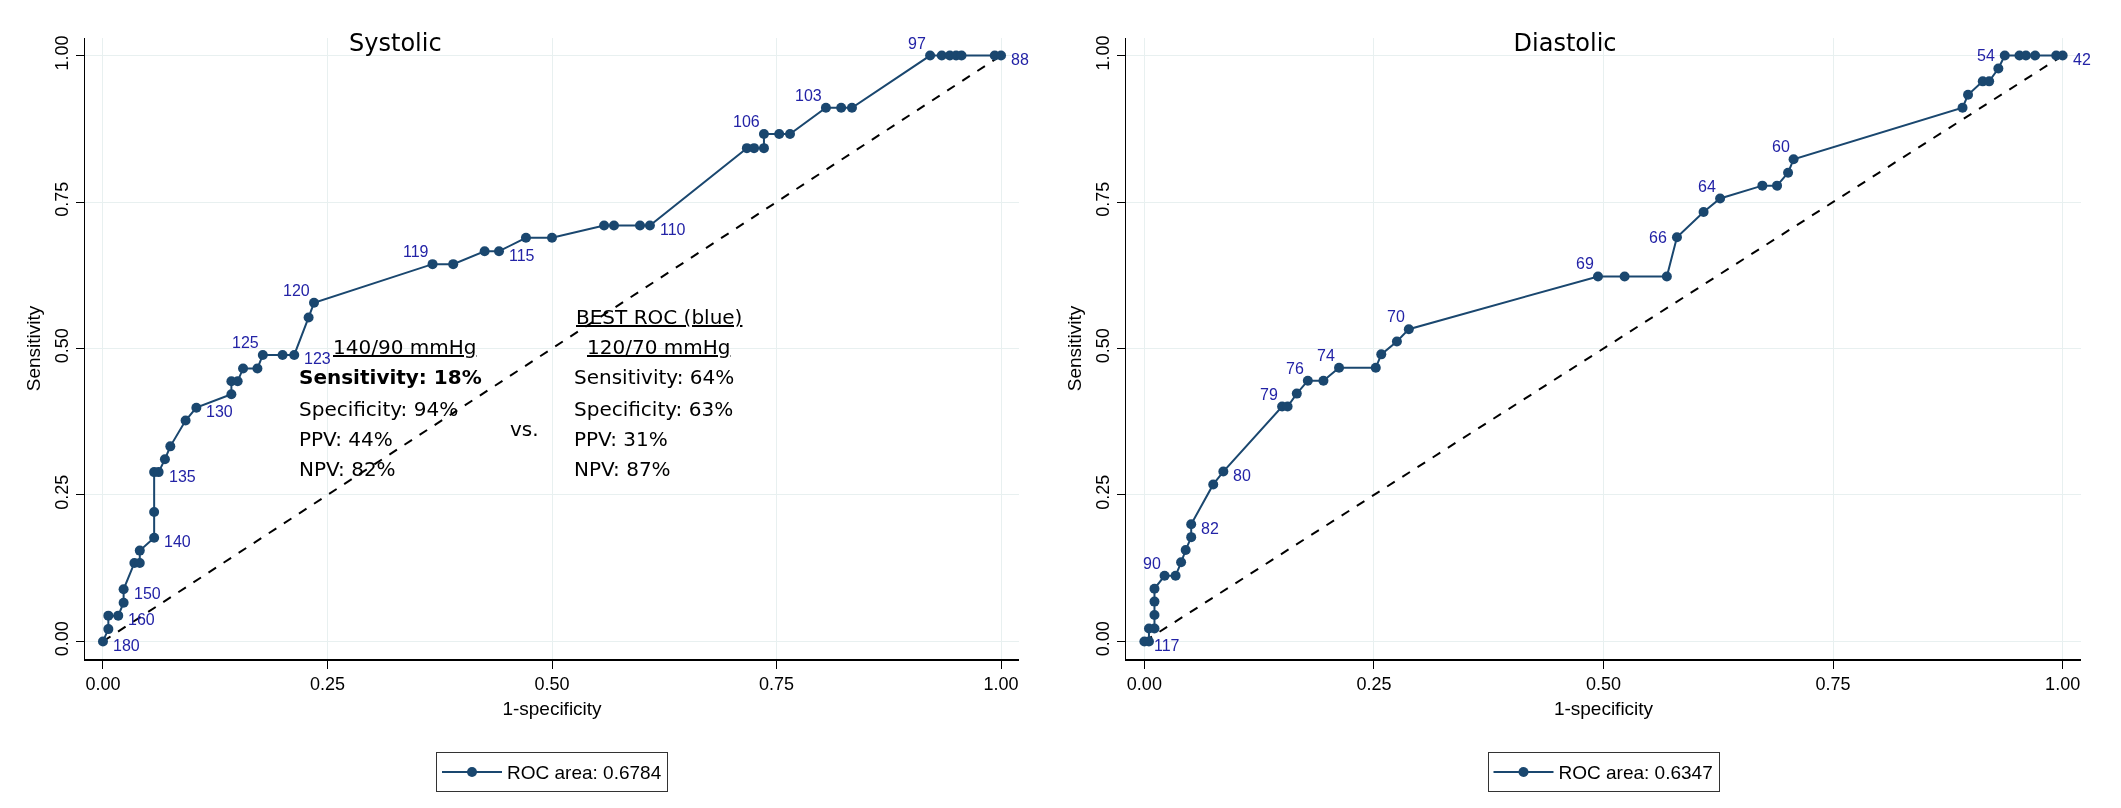  What do you see at coordinates (808, 95) in the screenshot?
I see `annotation: 103` at bounding box center [808, 95].